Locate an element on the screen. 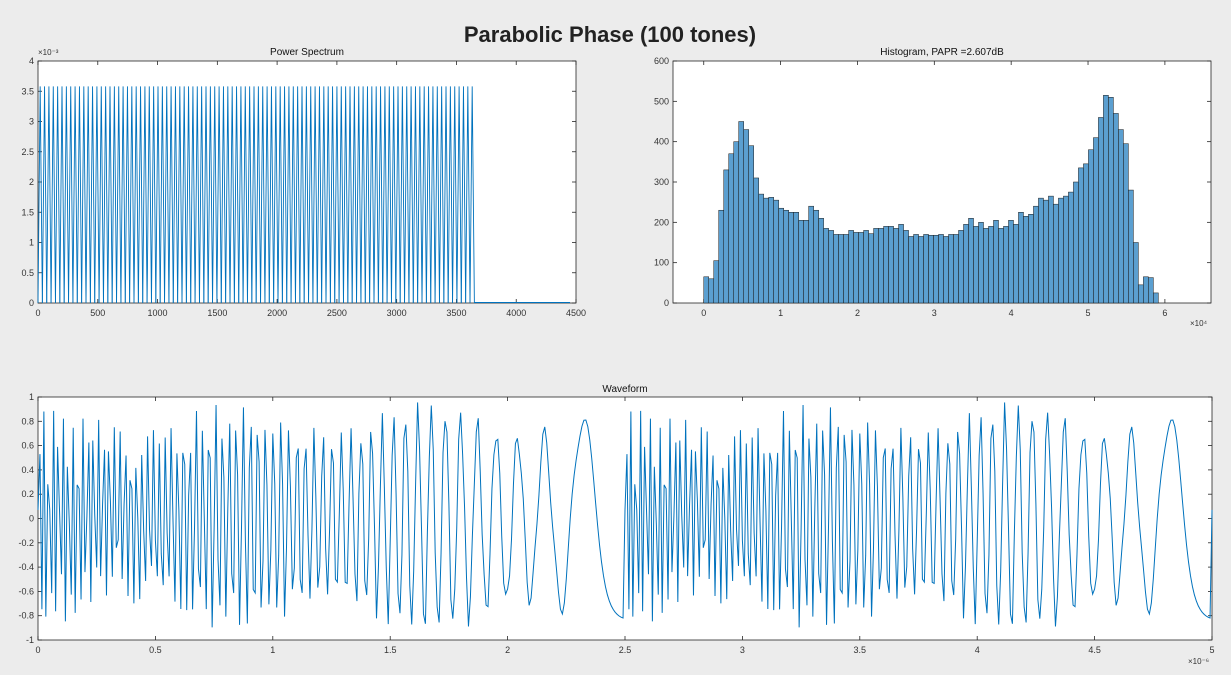 The image size is (1231, 675). histogram-x-tick-label: 6 is located at coordinates (1164, 313).